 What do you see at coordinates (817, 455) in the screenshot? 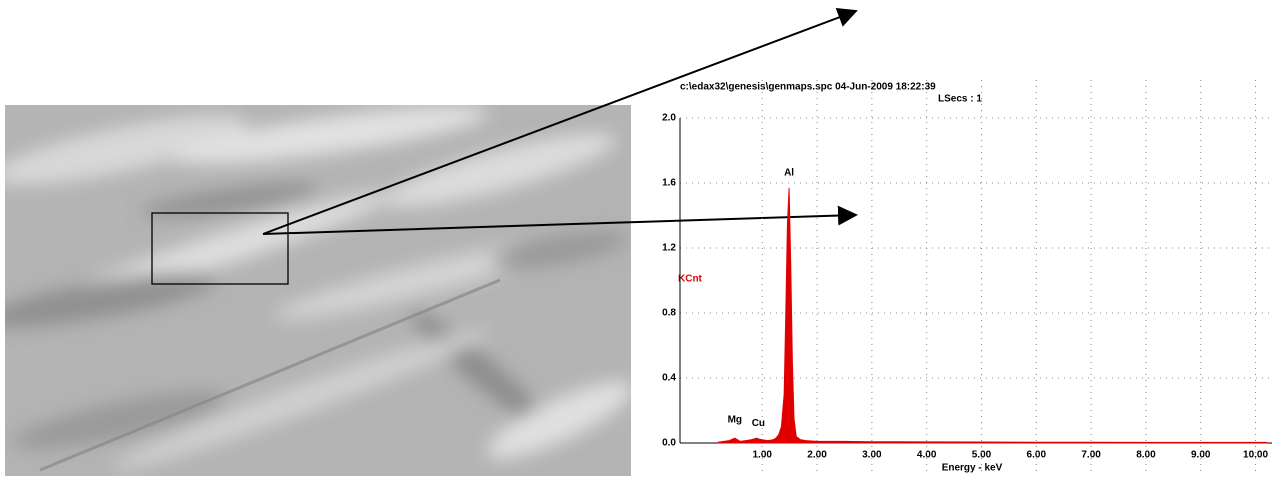
I see `x-tick-label: 2.00` at bounding box center [817, 455].